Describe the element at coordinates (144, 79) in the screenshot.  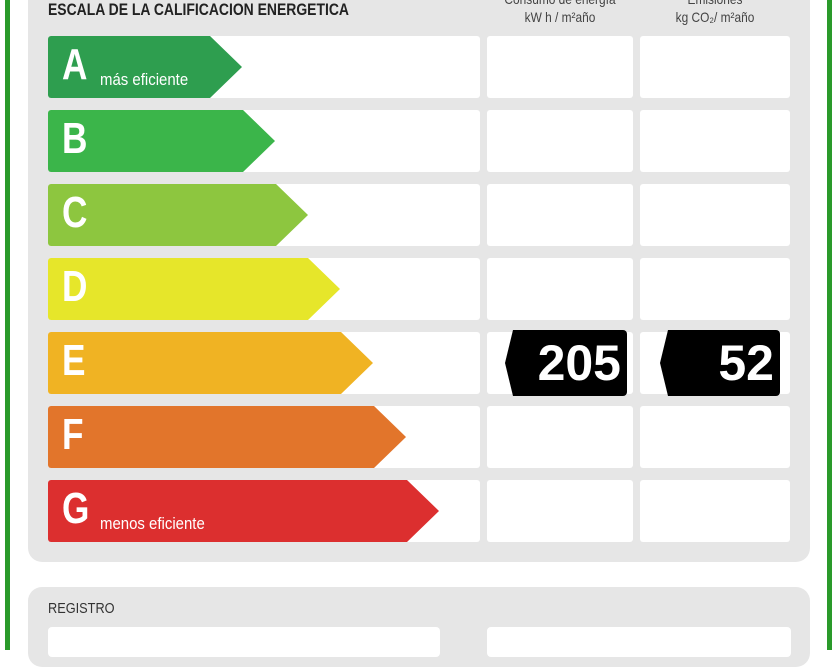
I see `rating-caption: más eficiente` at that location.